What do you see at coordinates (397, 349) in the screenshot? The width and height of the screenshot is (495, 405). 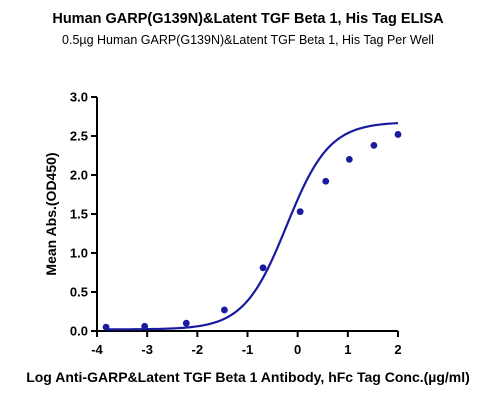 I see `x-tick-label: 2` at bounding box center [397, 349].